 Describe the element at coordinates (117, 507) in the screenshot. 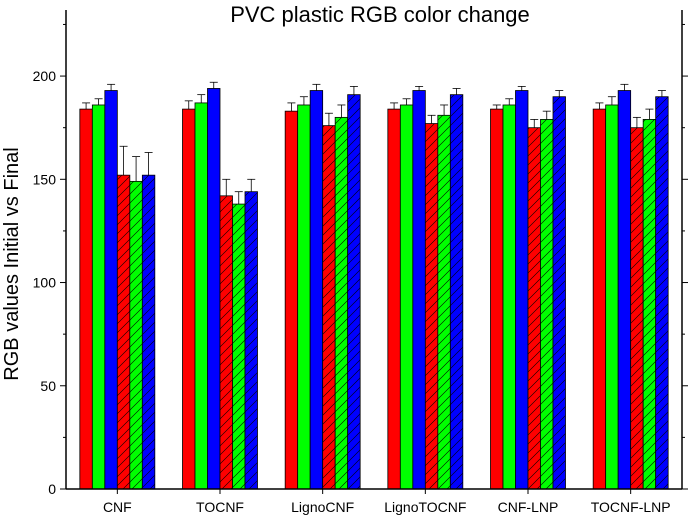

I see `x-tick-label-CNF: CNF` at that location.